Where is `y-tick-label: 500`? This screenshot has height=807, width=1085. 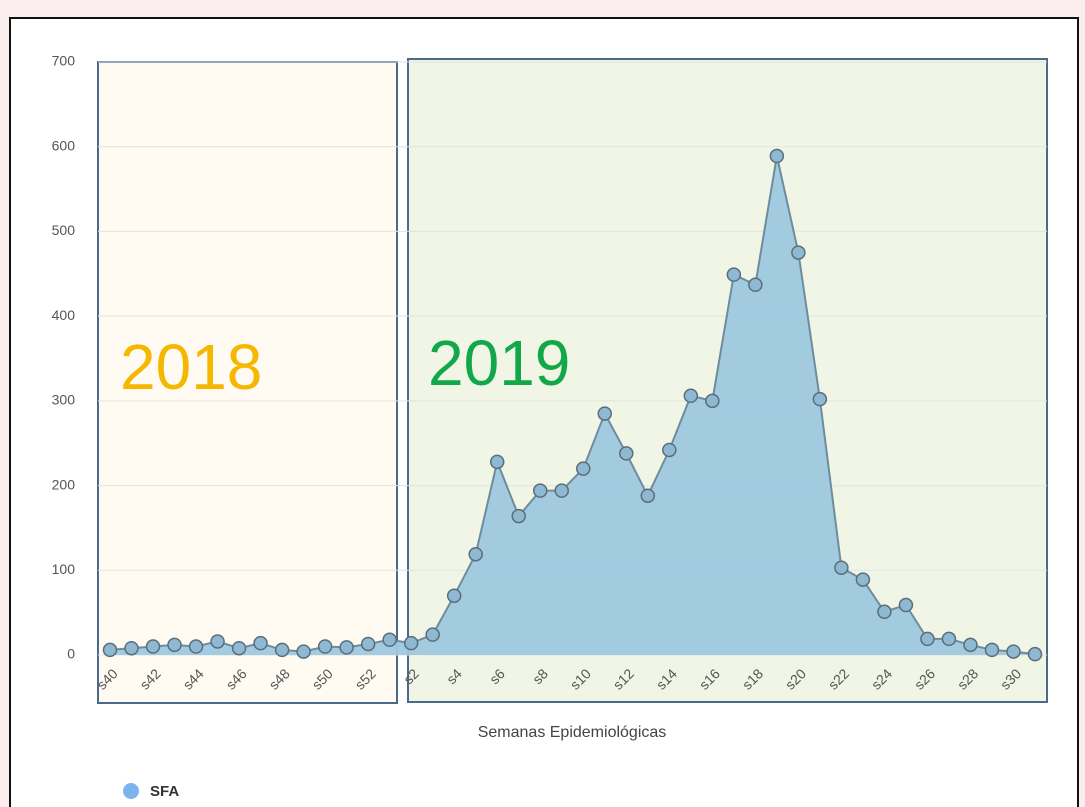
y-tick-label: 500 is located at coordinates (64, 230).